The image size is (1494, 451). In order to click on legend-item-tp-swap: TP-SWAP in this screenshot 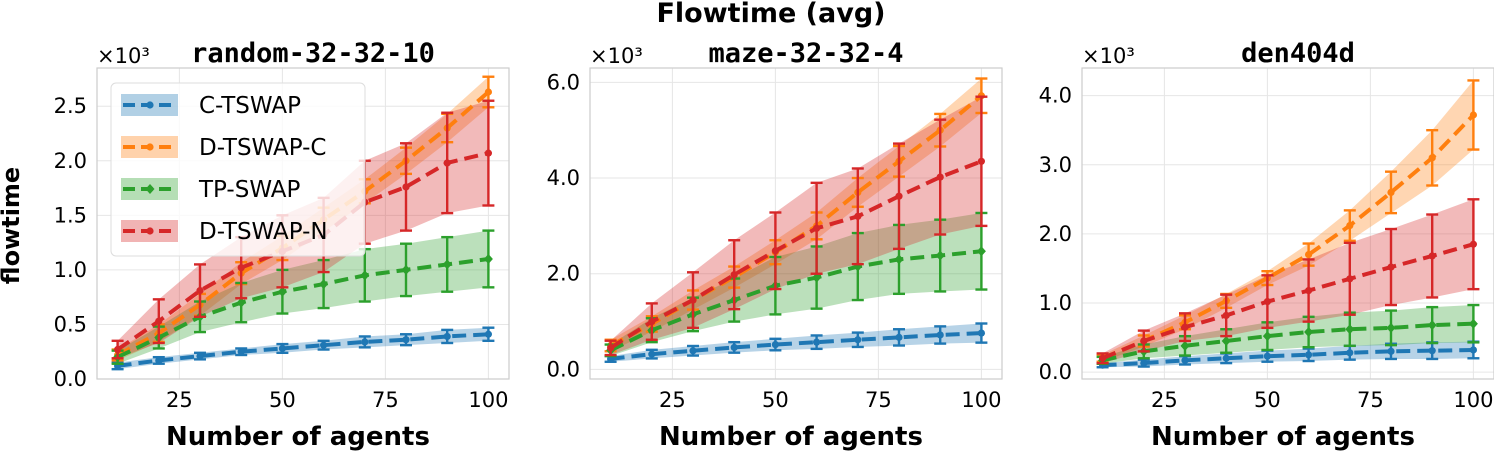, I will do `click(211, 190)`.